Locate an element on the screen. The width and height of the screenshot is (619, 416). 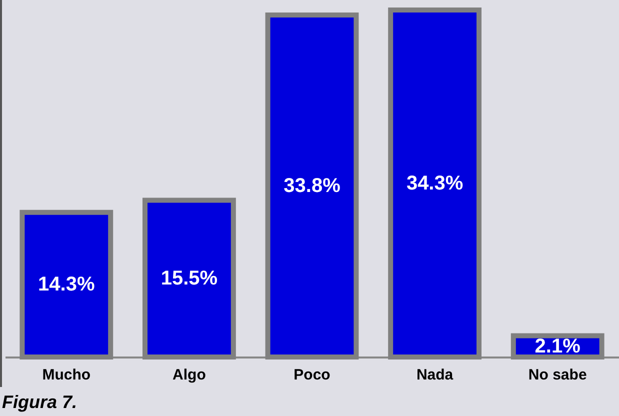
x-tick-label: Nada is located at coordinates (435, 375).